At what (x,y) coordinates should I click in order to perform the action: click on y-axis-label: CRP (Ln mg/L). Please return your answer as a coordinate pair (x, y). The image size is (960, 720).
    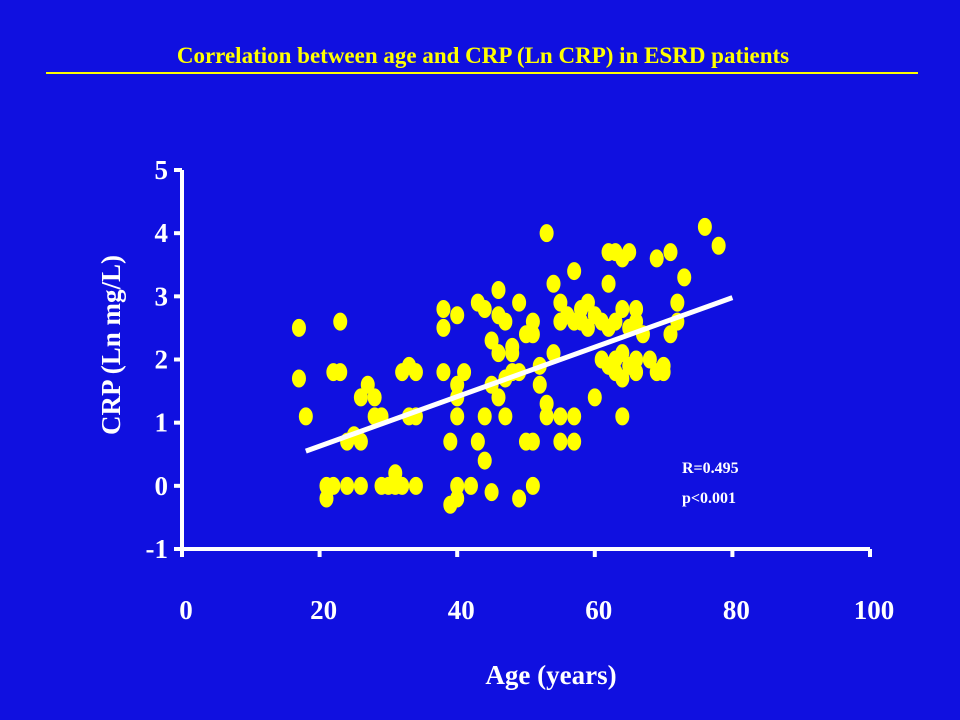
    Looking at the image, I should click on (111, 345).